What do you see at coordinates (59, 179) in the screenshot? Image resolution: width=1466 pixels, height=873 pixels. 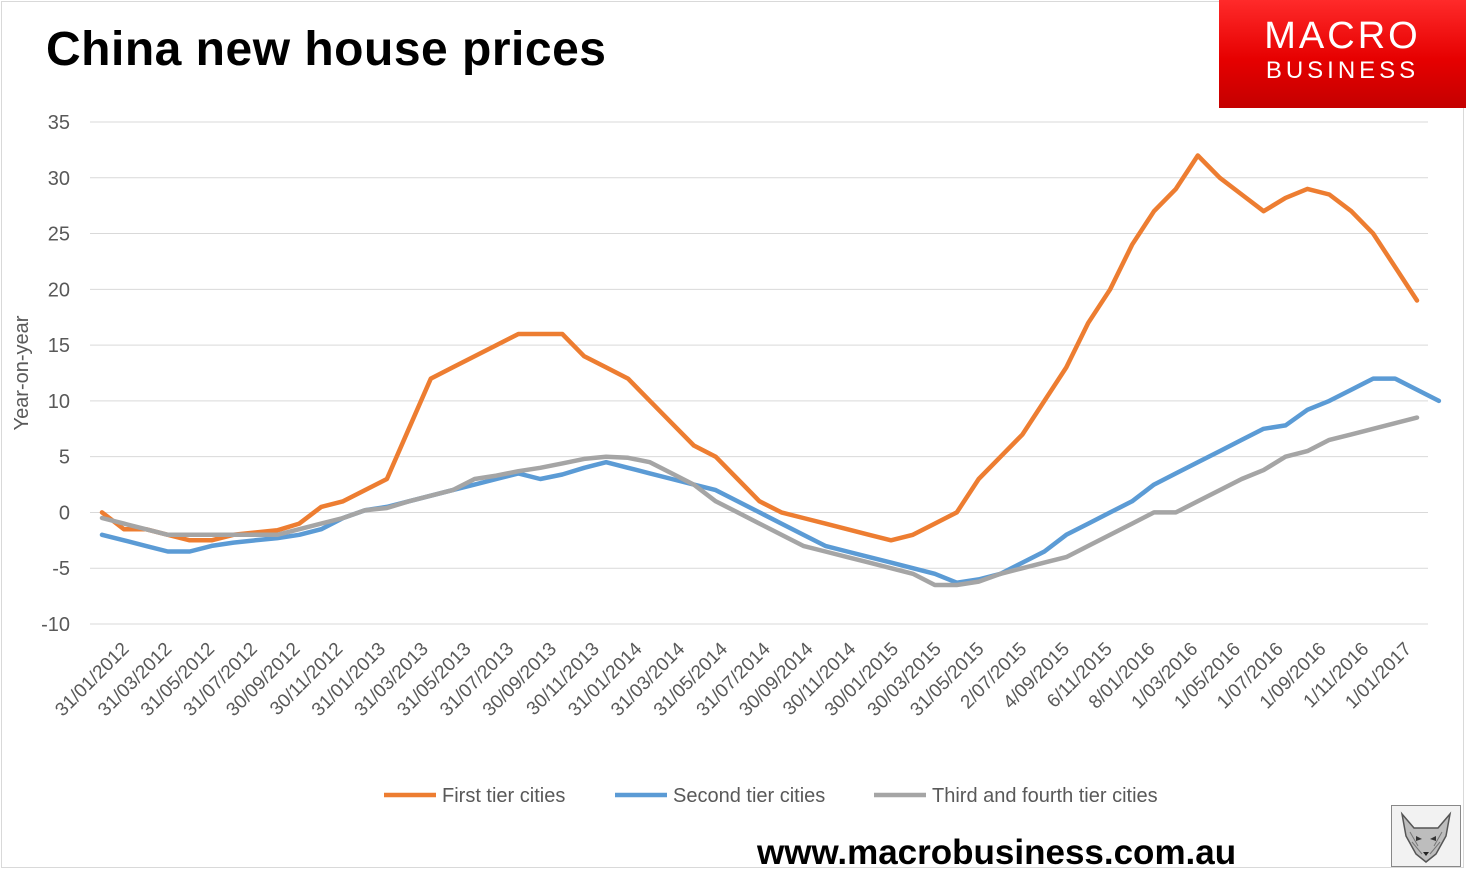 I see `y-tick-label: 30` at bounding box center [59, 179].